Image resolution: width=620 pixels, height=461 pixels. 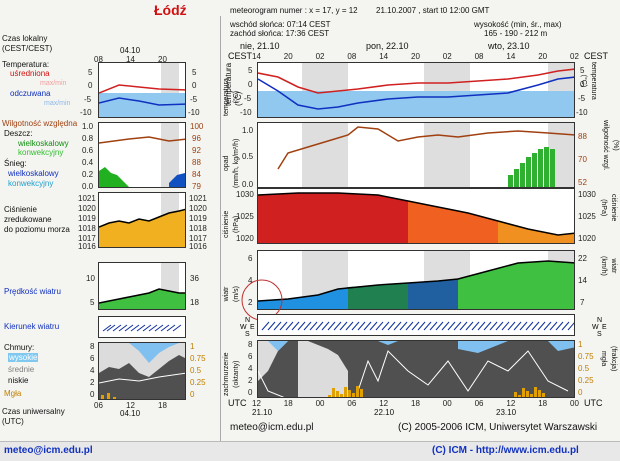 I want to click on main-fog-scale-right: 1, so click(x=580, y=344).